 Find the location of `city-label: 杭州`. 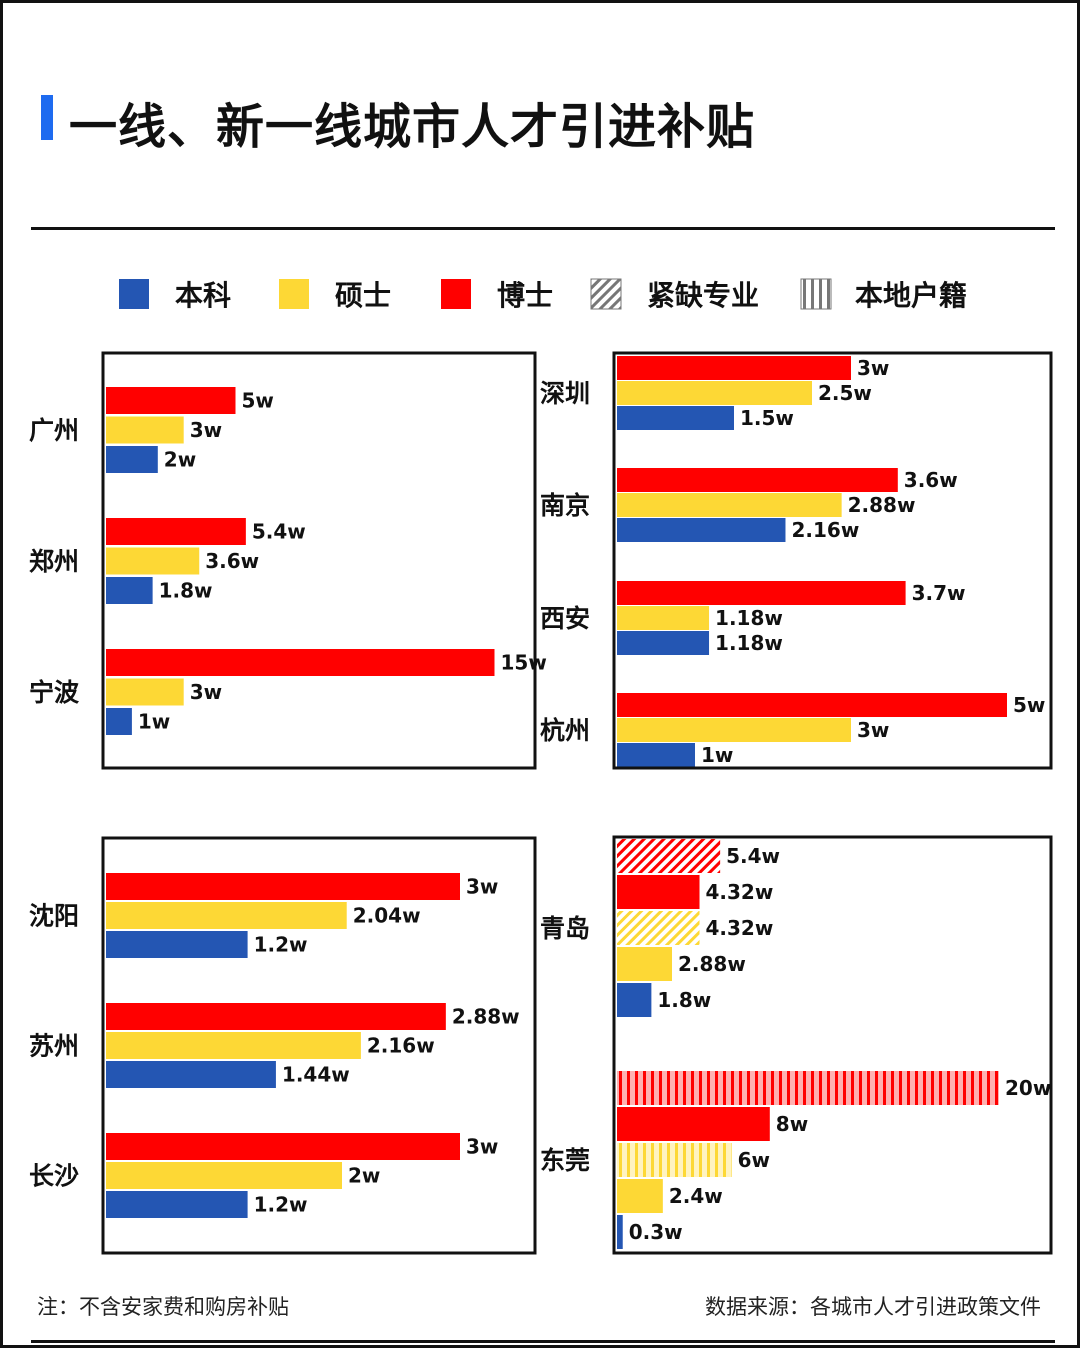

city-label: 杭州 is located at coordinates (565, 730).